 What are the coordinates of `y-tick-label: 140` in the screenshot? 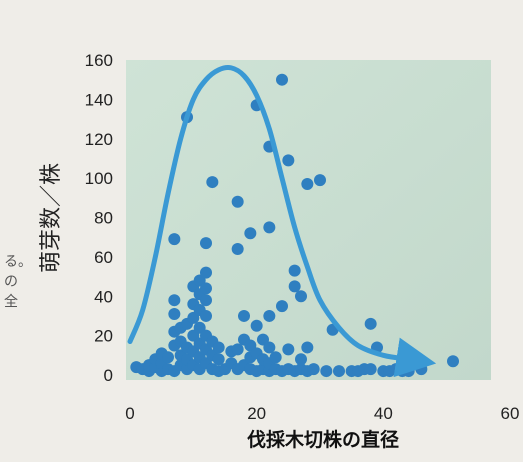 It's located at (99, 99).